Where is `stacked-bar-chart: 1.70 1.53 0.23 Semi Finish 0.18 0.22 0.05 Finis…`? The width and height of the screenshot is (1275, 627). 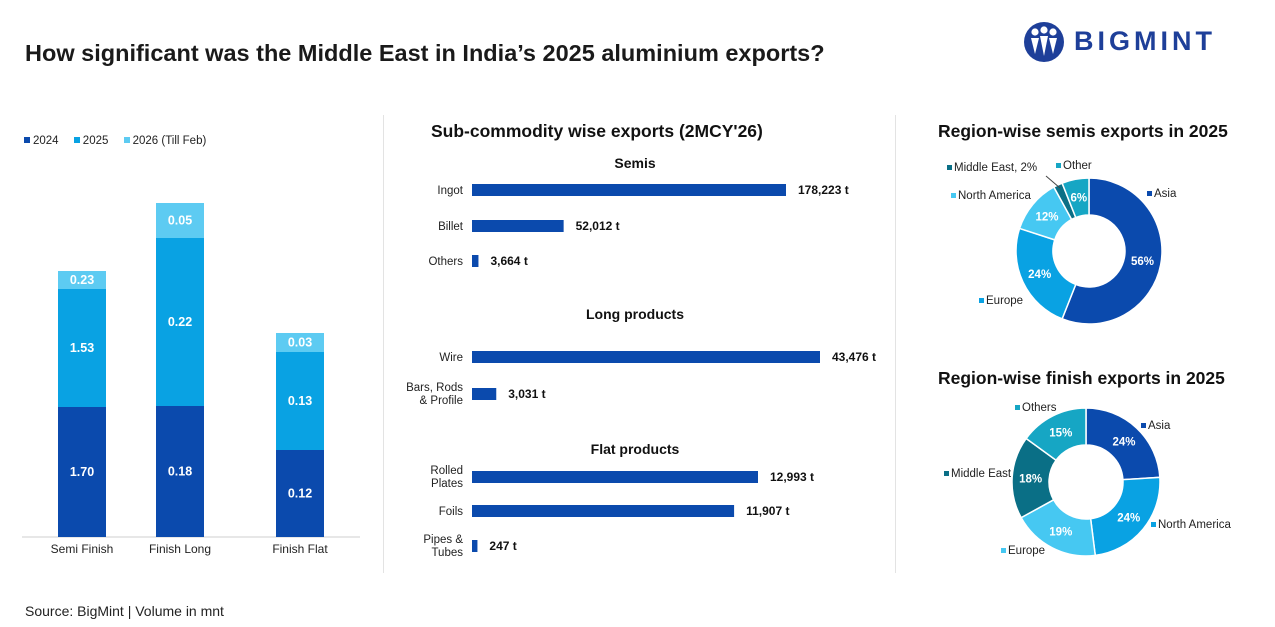 stacked-bar-chart: 1.70 1.53 0.23 Semi Finish 0.18 0.22 0.05 Finis… is located at coordinates (191, 379).